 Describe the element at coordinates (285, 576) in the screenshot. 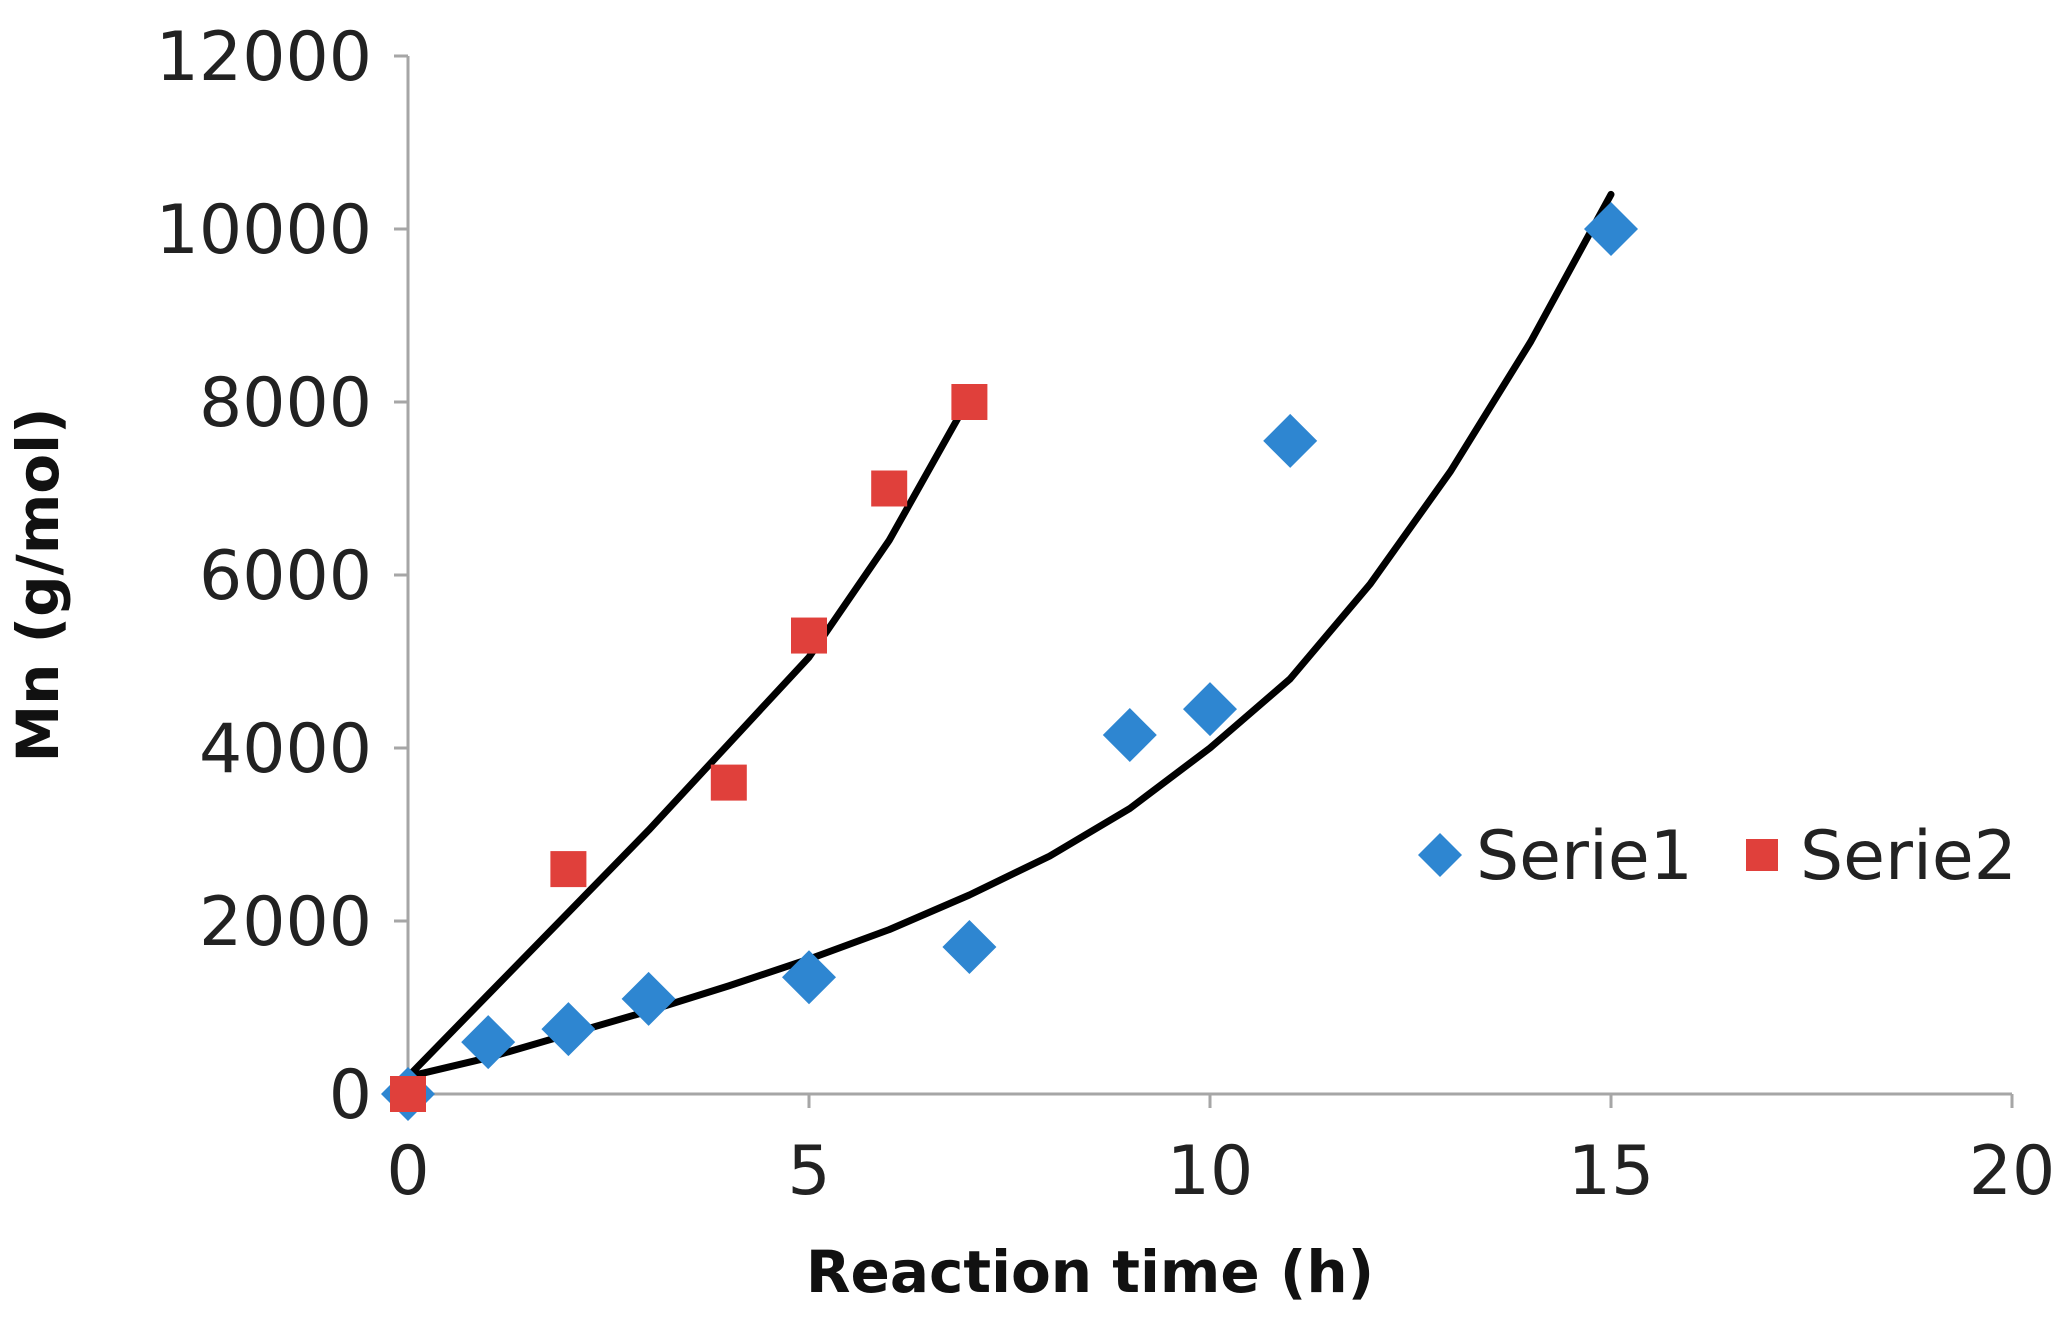

I see `y-tick-label: 6000` at that location.